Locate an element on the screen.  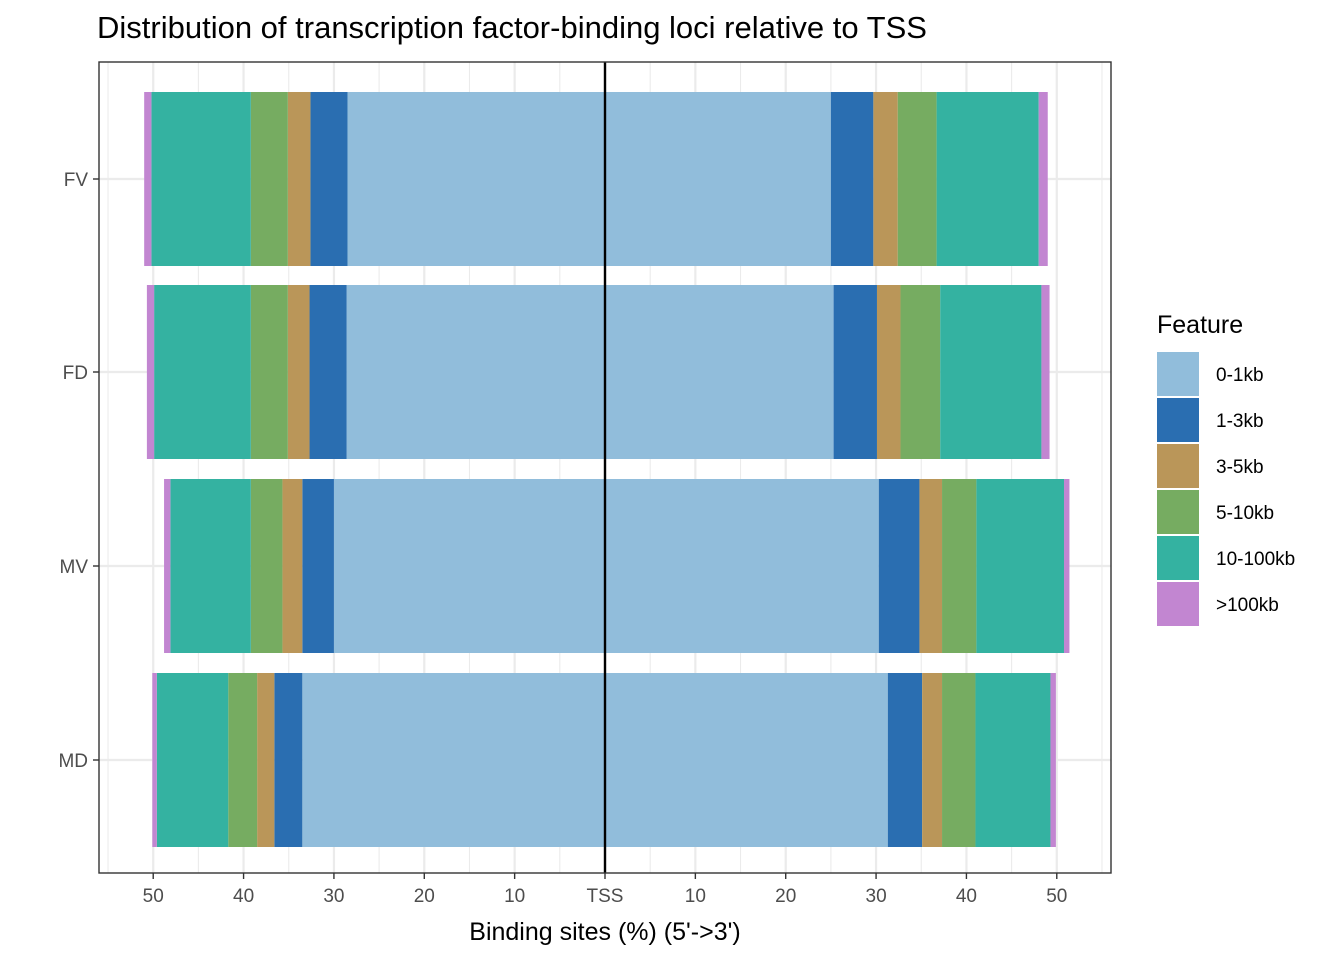
legend-key-35kb is located at coordinates (1178, 466).